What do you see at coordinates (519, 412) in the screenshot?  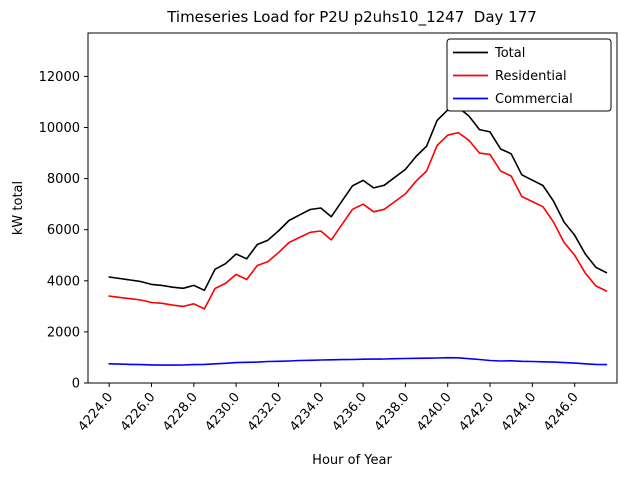 I see `x-tick-label: 4244.0` at bounding box center [519, 412].